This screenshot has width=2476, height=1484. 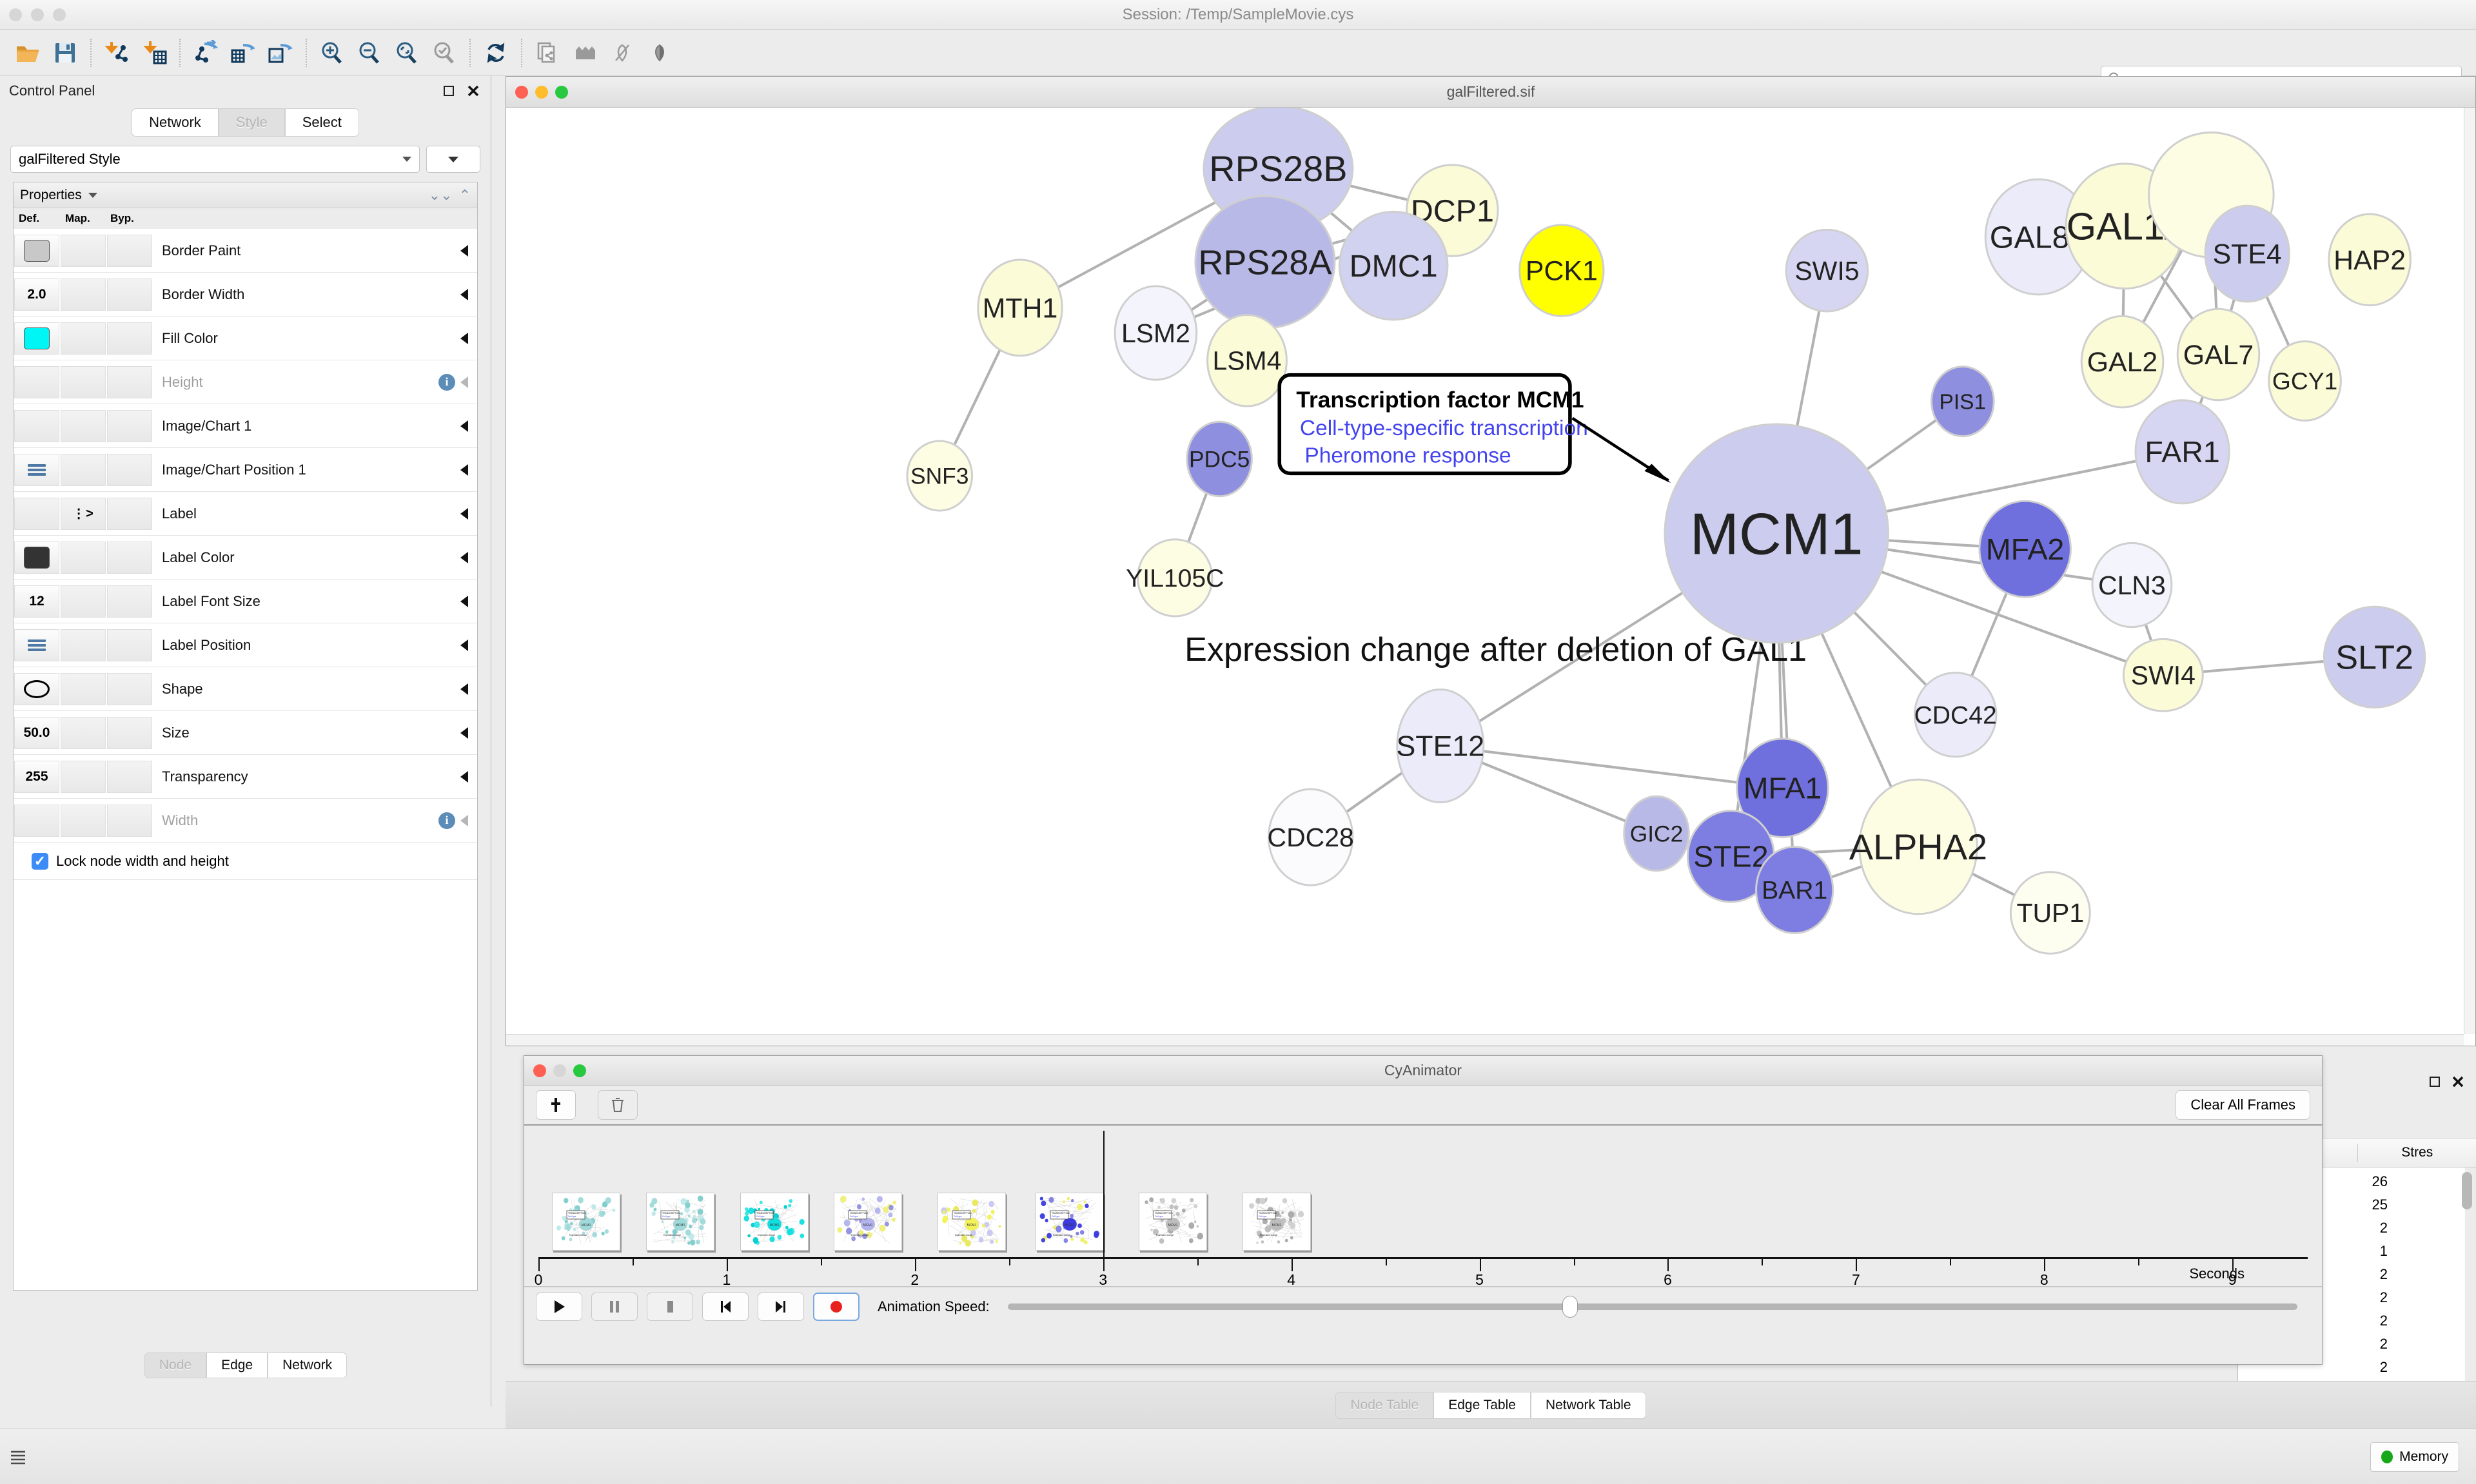 I want to click on tooltip-line: Cell-type-specific transcription, so click(x=1444, y=428).